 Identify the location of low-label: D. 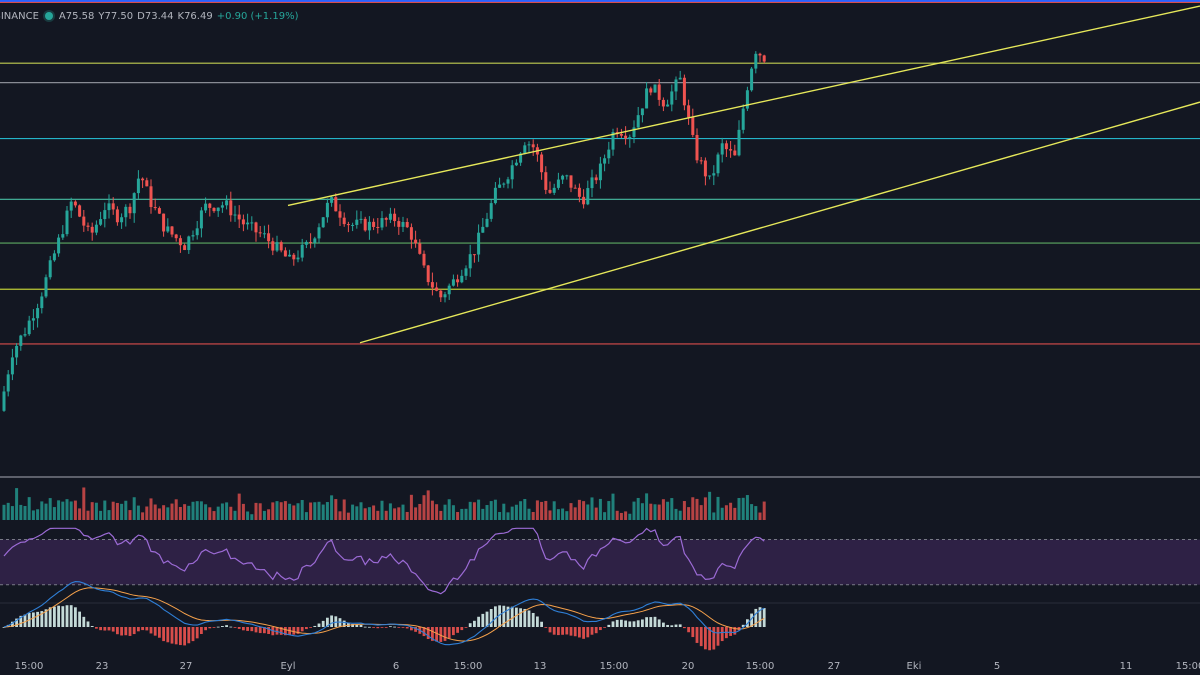
(141, 16).